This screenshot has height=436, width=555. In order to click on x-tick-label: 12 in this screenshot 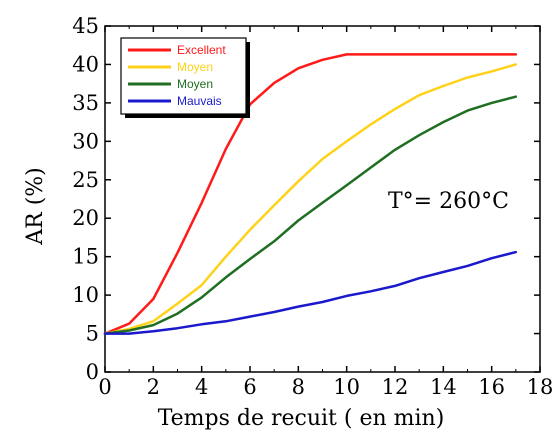, I will do `click(395, 387)`.